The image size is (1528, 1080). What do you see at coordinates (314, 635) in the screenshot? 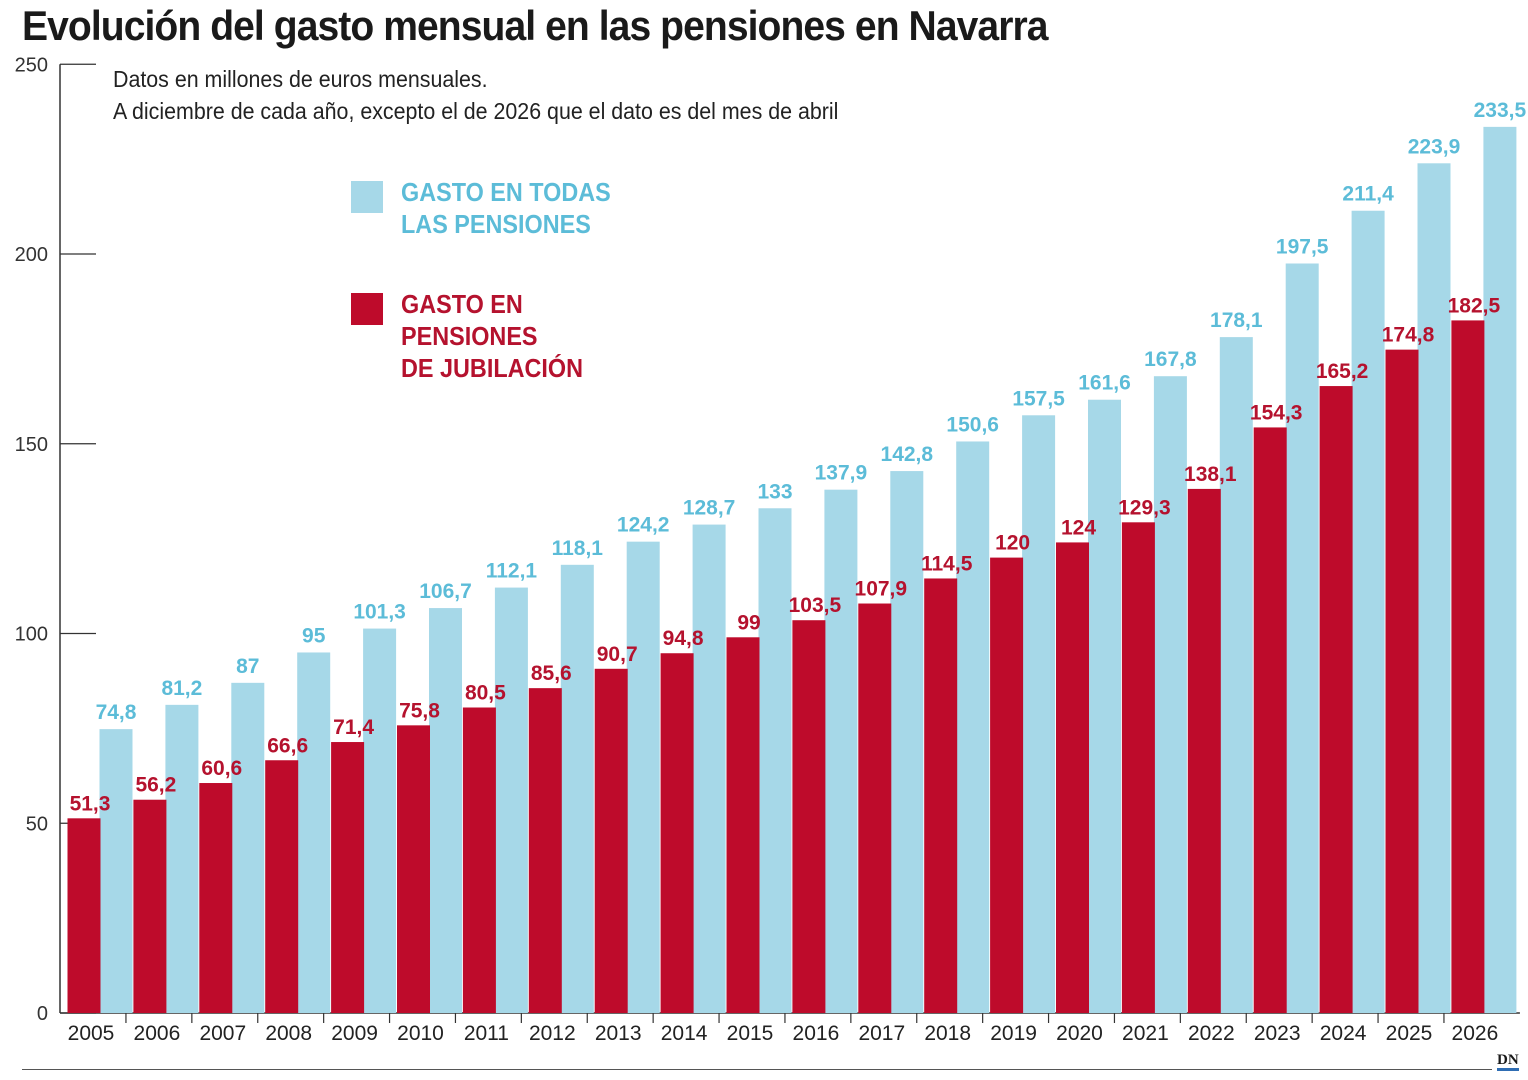
I see `data-label-all-pensions: 95` at bounding box center [314, 635].